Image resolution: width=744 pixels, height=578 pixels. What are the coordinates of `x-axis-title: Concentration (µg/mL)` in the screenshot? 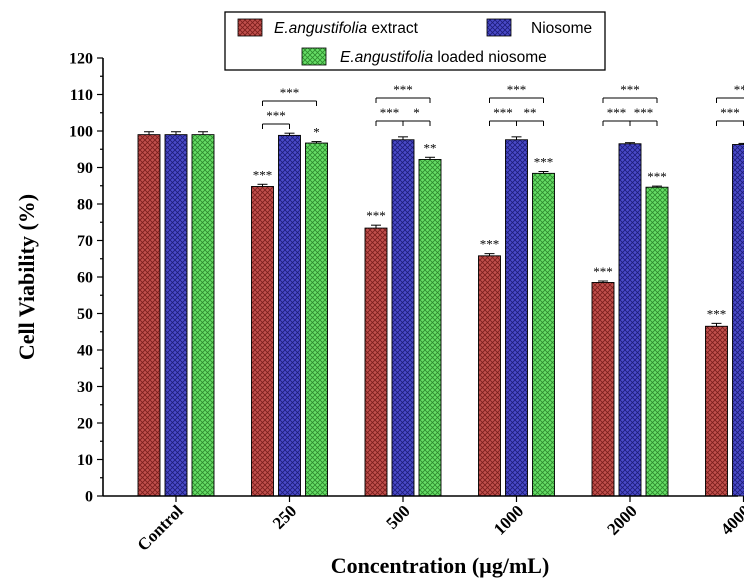 It's located at (440, 565).